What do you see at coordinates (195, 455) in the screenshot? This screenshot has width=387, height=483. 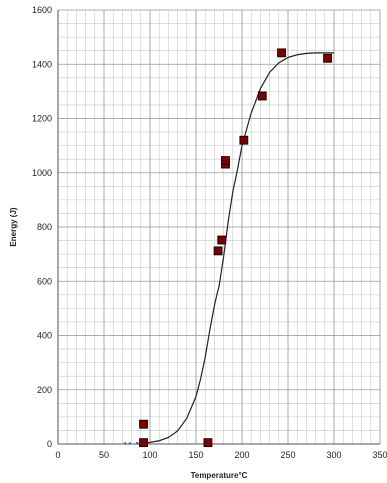 I see `x-tick-label: 150` at bounding box center [195, 455].